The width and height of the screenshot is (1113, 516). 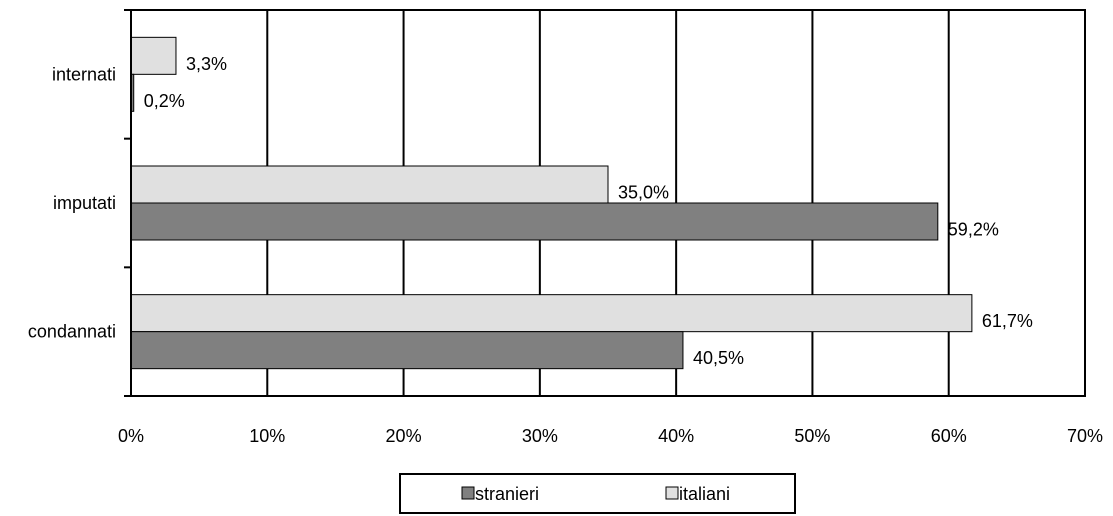 What do you see at coordinates (949, 436) in the screenshot?
I see `x-tick-label: 60%` at bounding box center [949, 436].